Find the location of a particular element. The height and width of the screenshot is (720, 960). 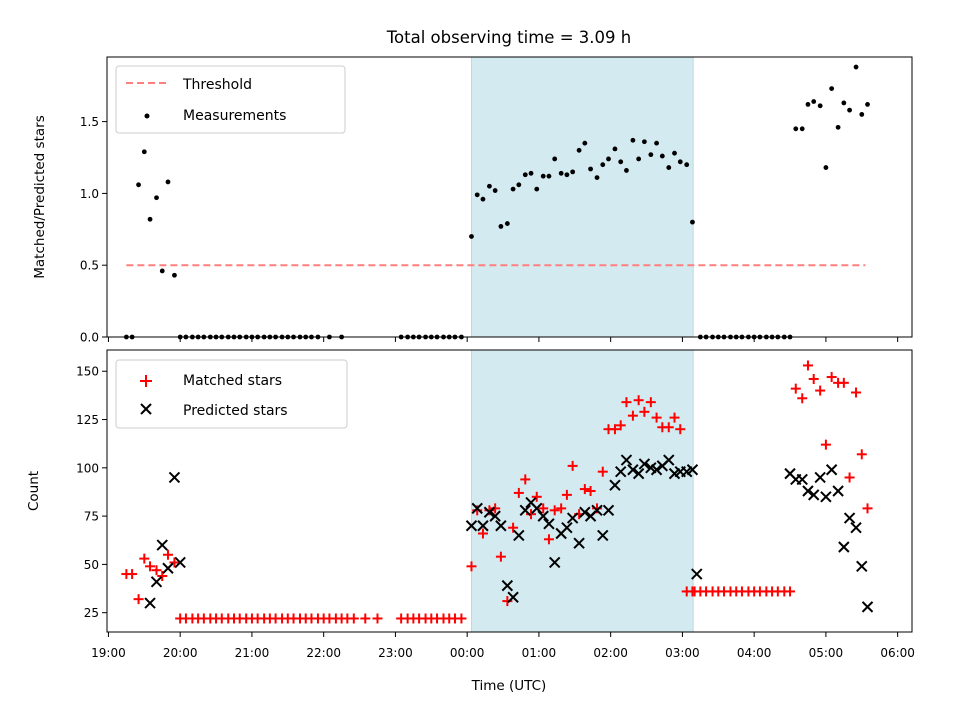

x-tick-label: 05:00 is located at coordinates (826, 653).